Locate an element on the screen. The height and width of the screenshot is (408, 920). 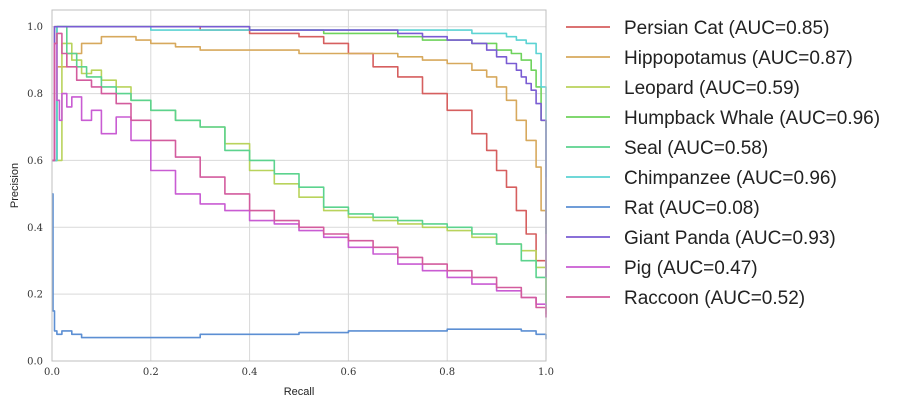
x-tick-label: 0.0 is located at coordinates (52, 372).